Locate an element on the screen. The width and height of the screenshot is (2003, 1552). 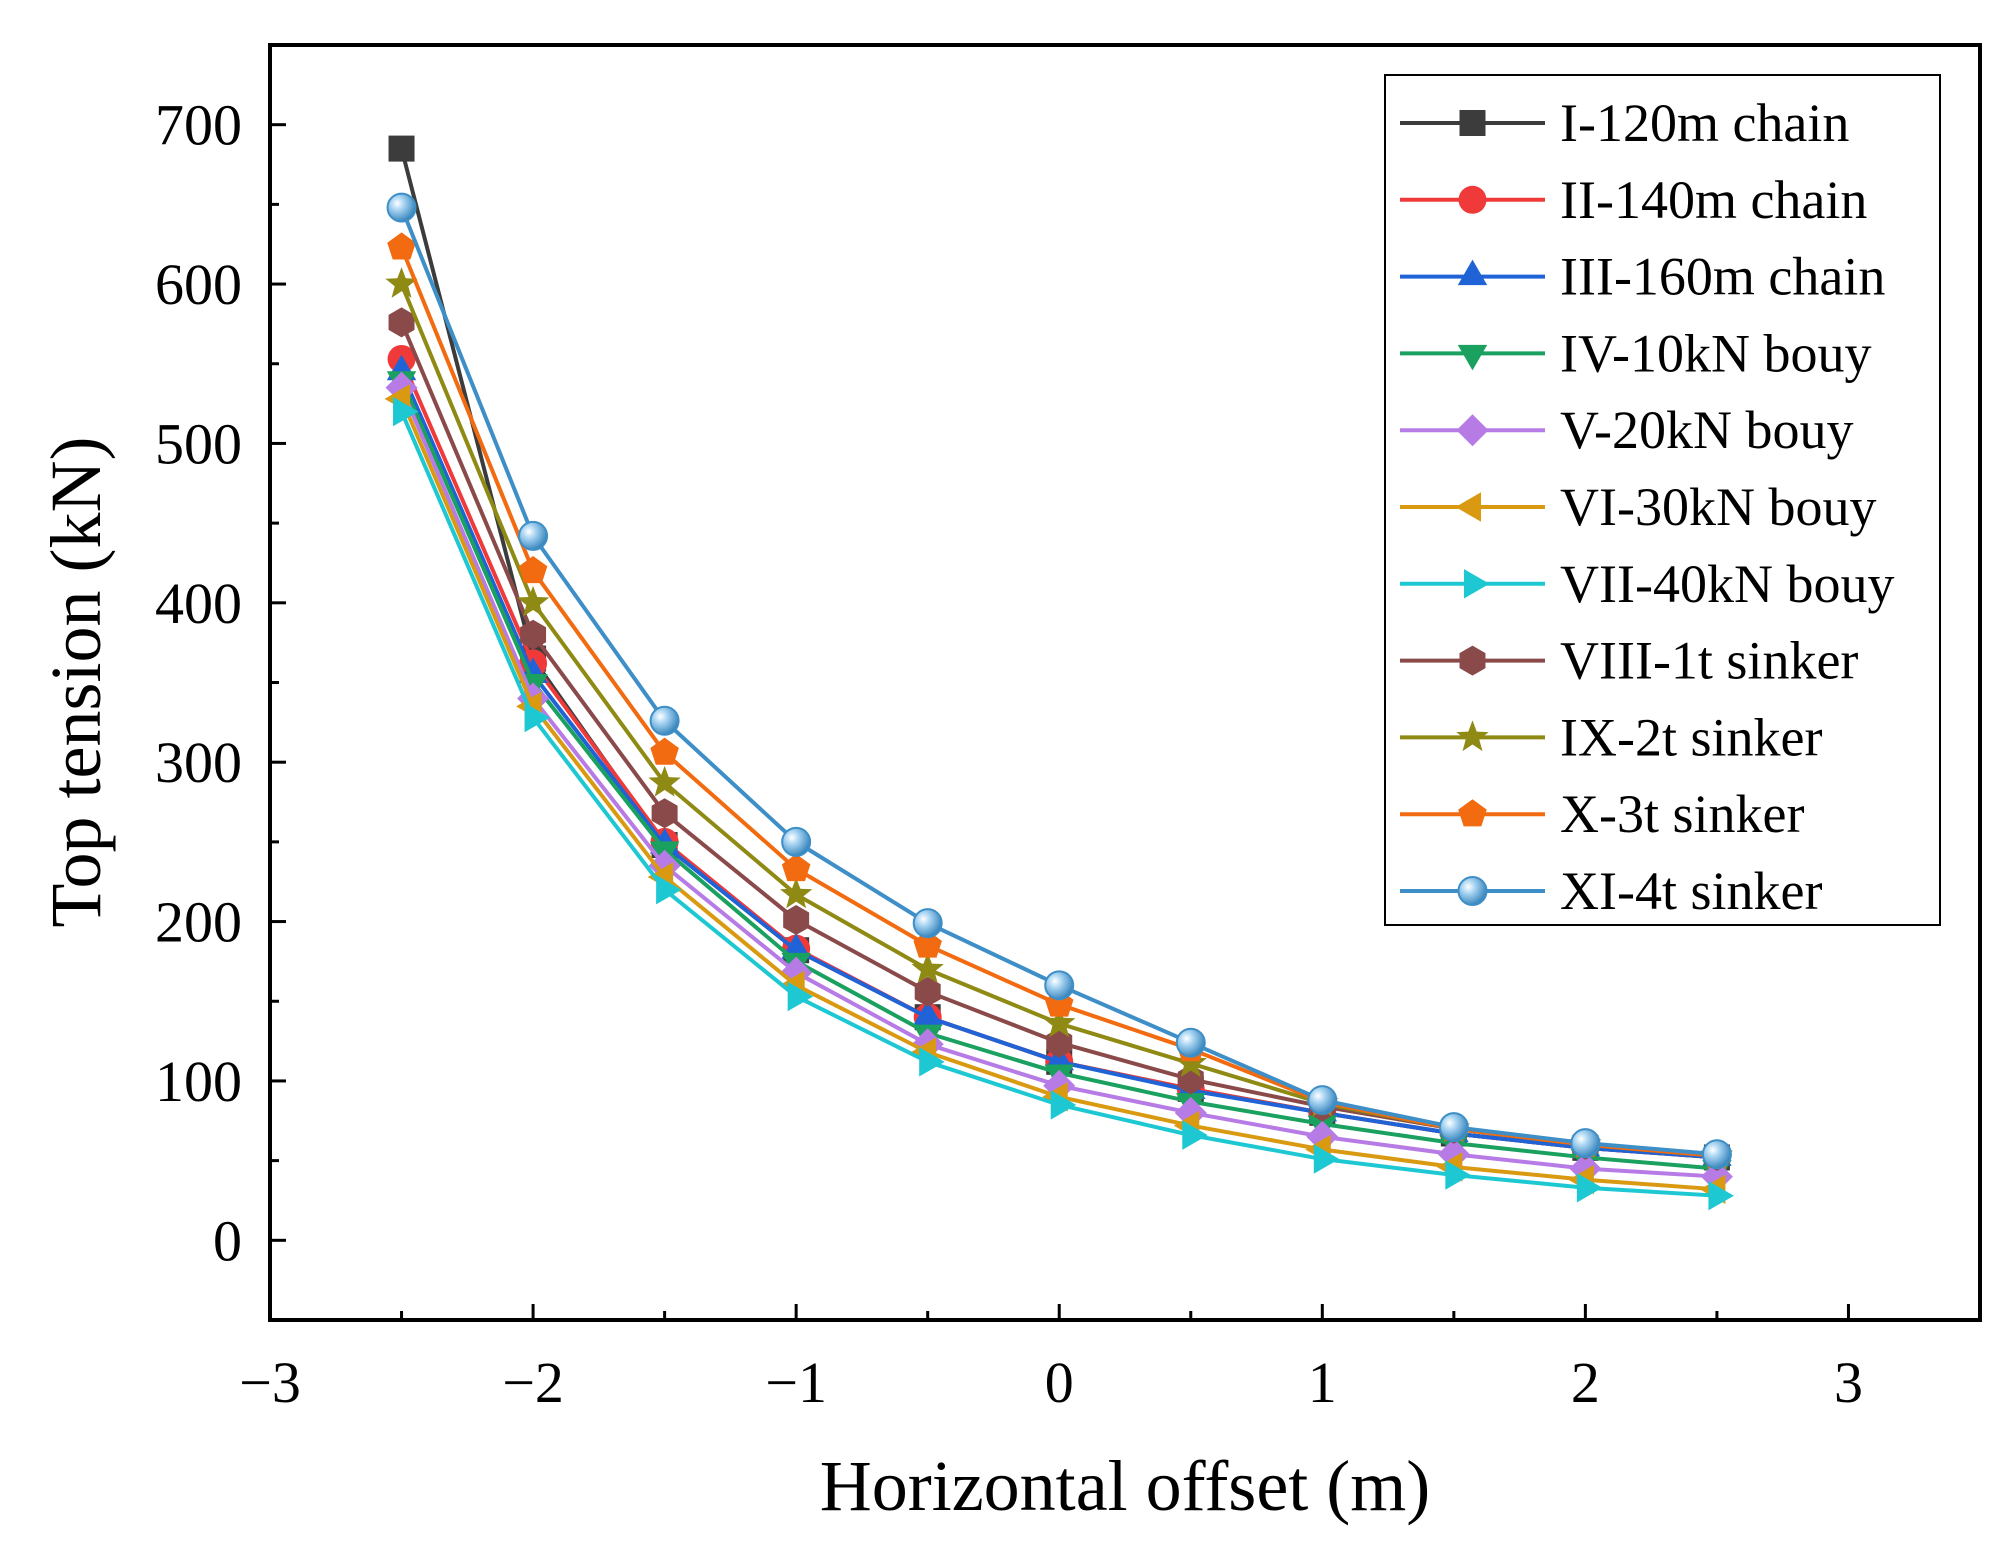
y-axis-title: Top tension (kN) is located at coordinates (76, 682).